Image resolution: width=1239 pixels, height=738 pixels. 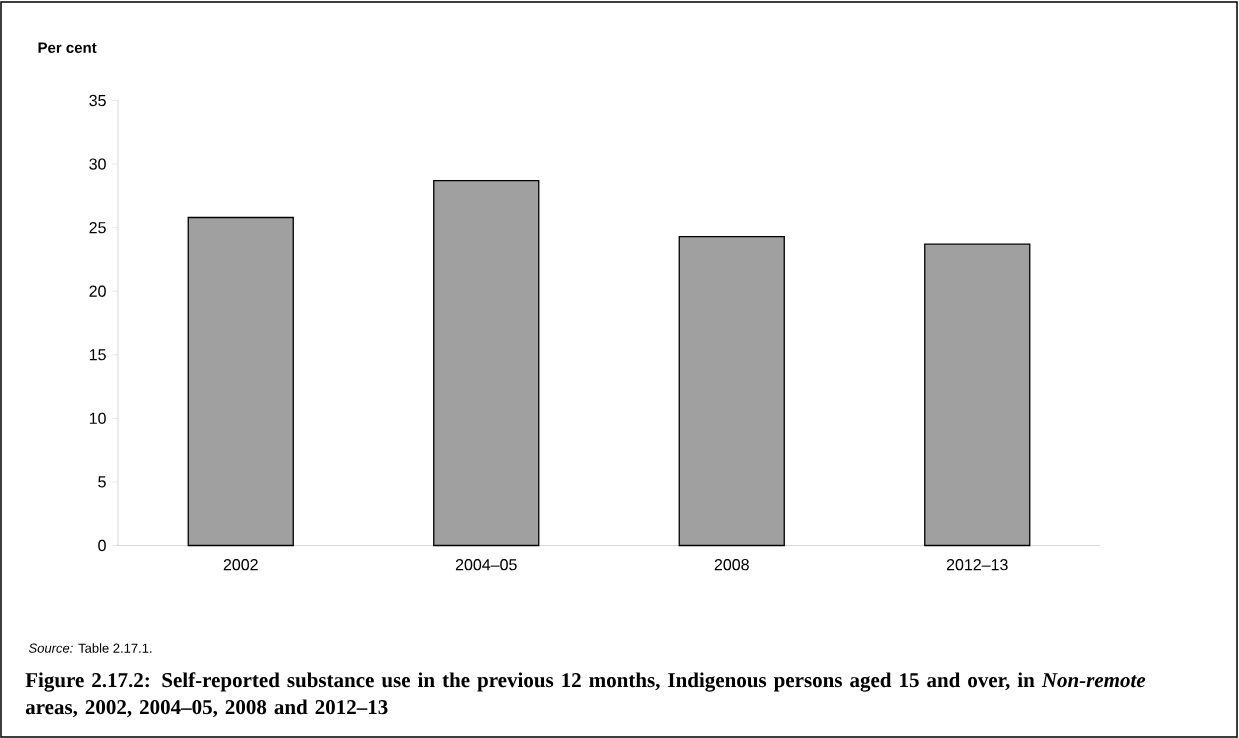 What do you see at coordinates (731, 565) in the screenshot?
I see `x-tick-label: 2008` at bounding box center [731, 565].